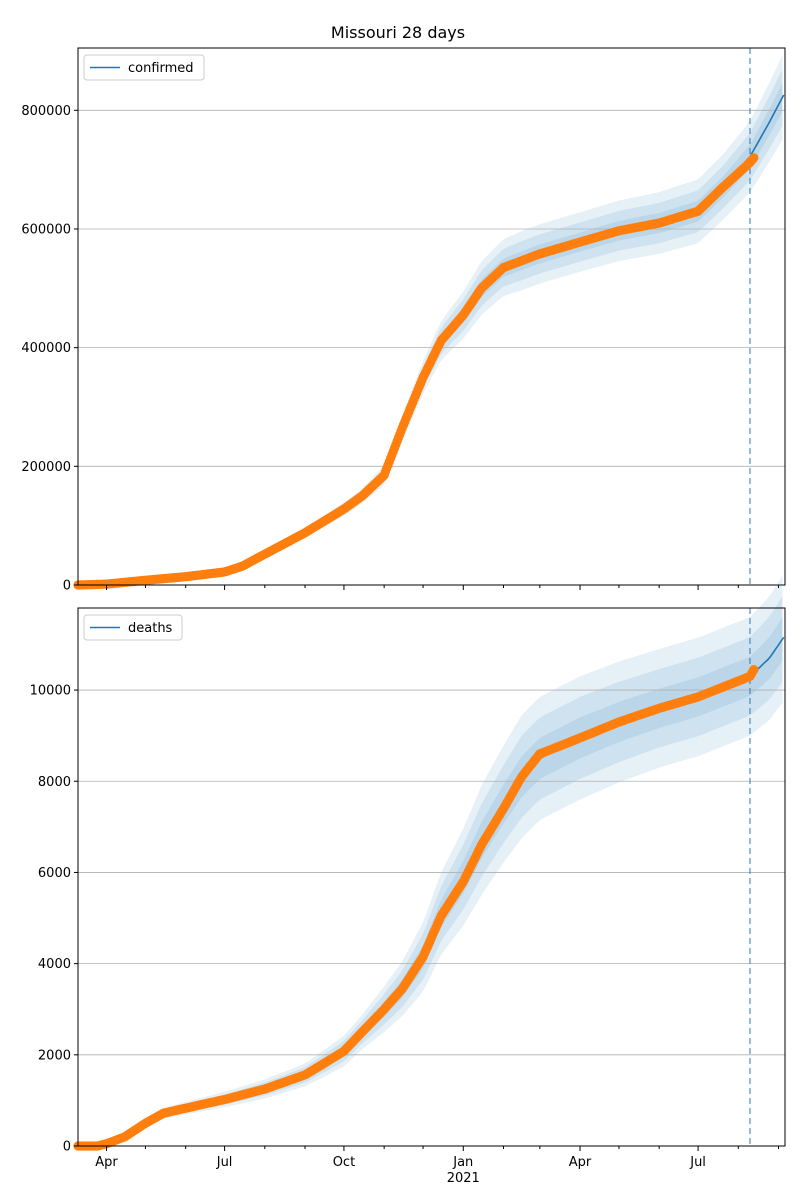 The height and width of the screenshot is (1200, 800). What do you see at coordinates (54, 873) in the screenshot?
I see `y-tick-label: 6000` at bounding box center [54, 873].